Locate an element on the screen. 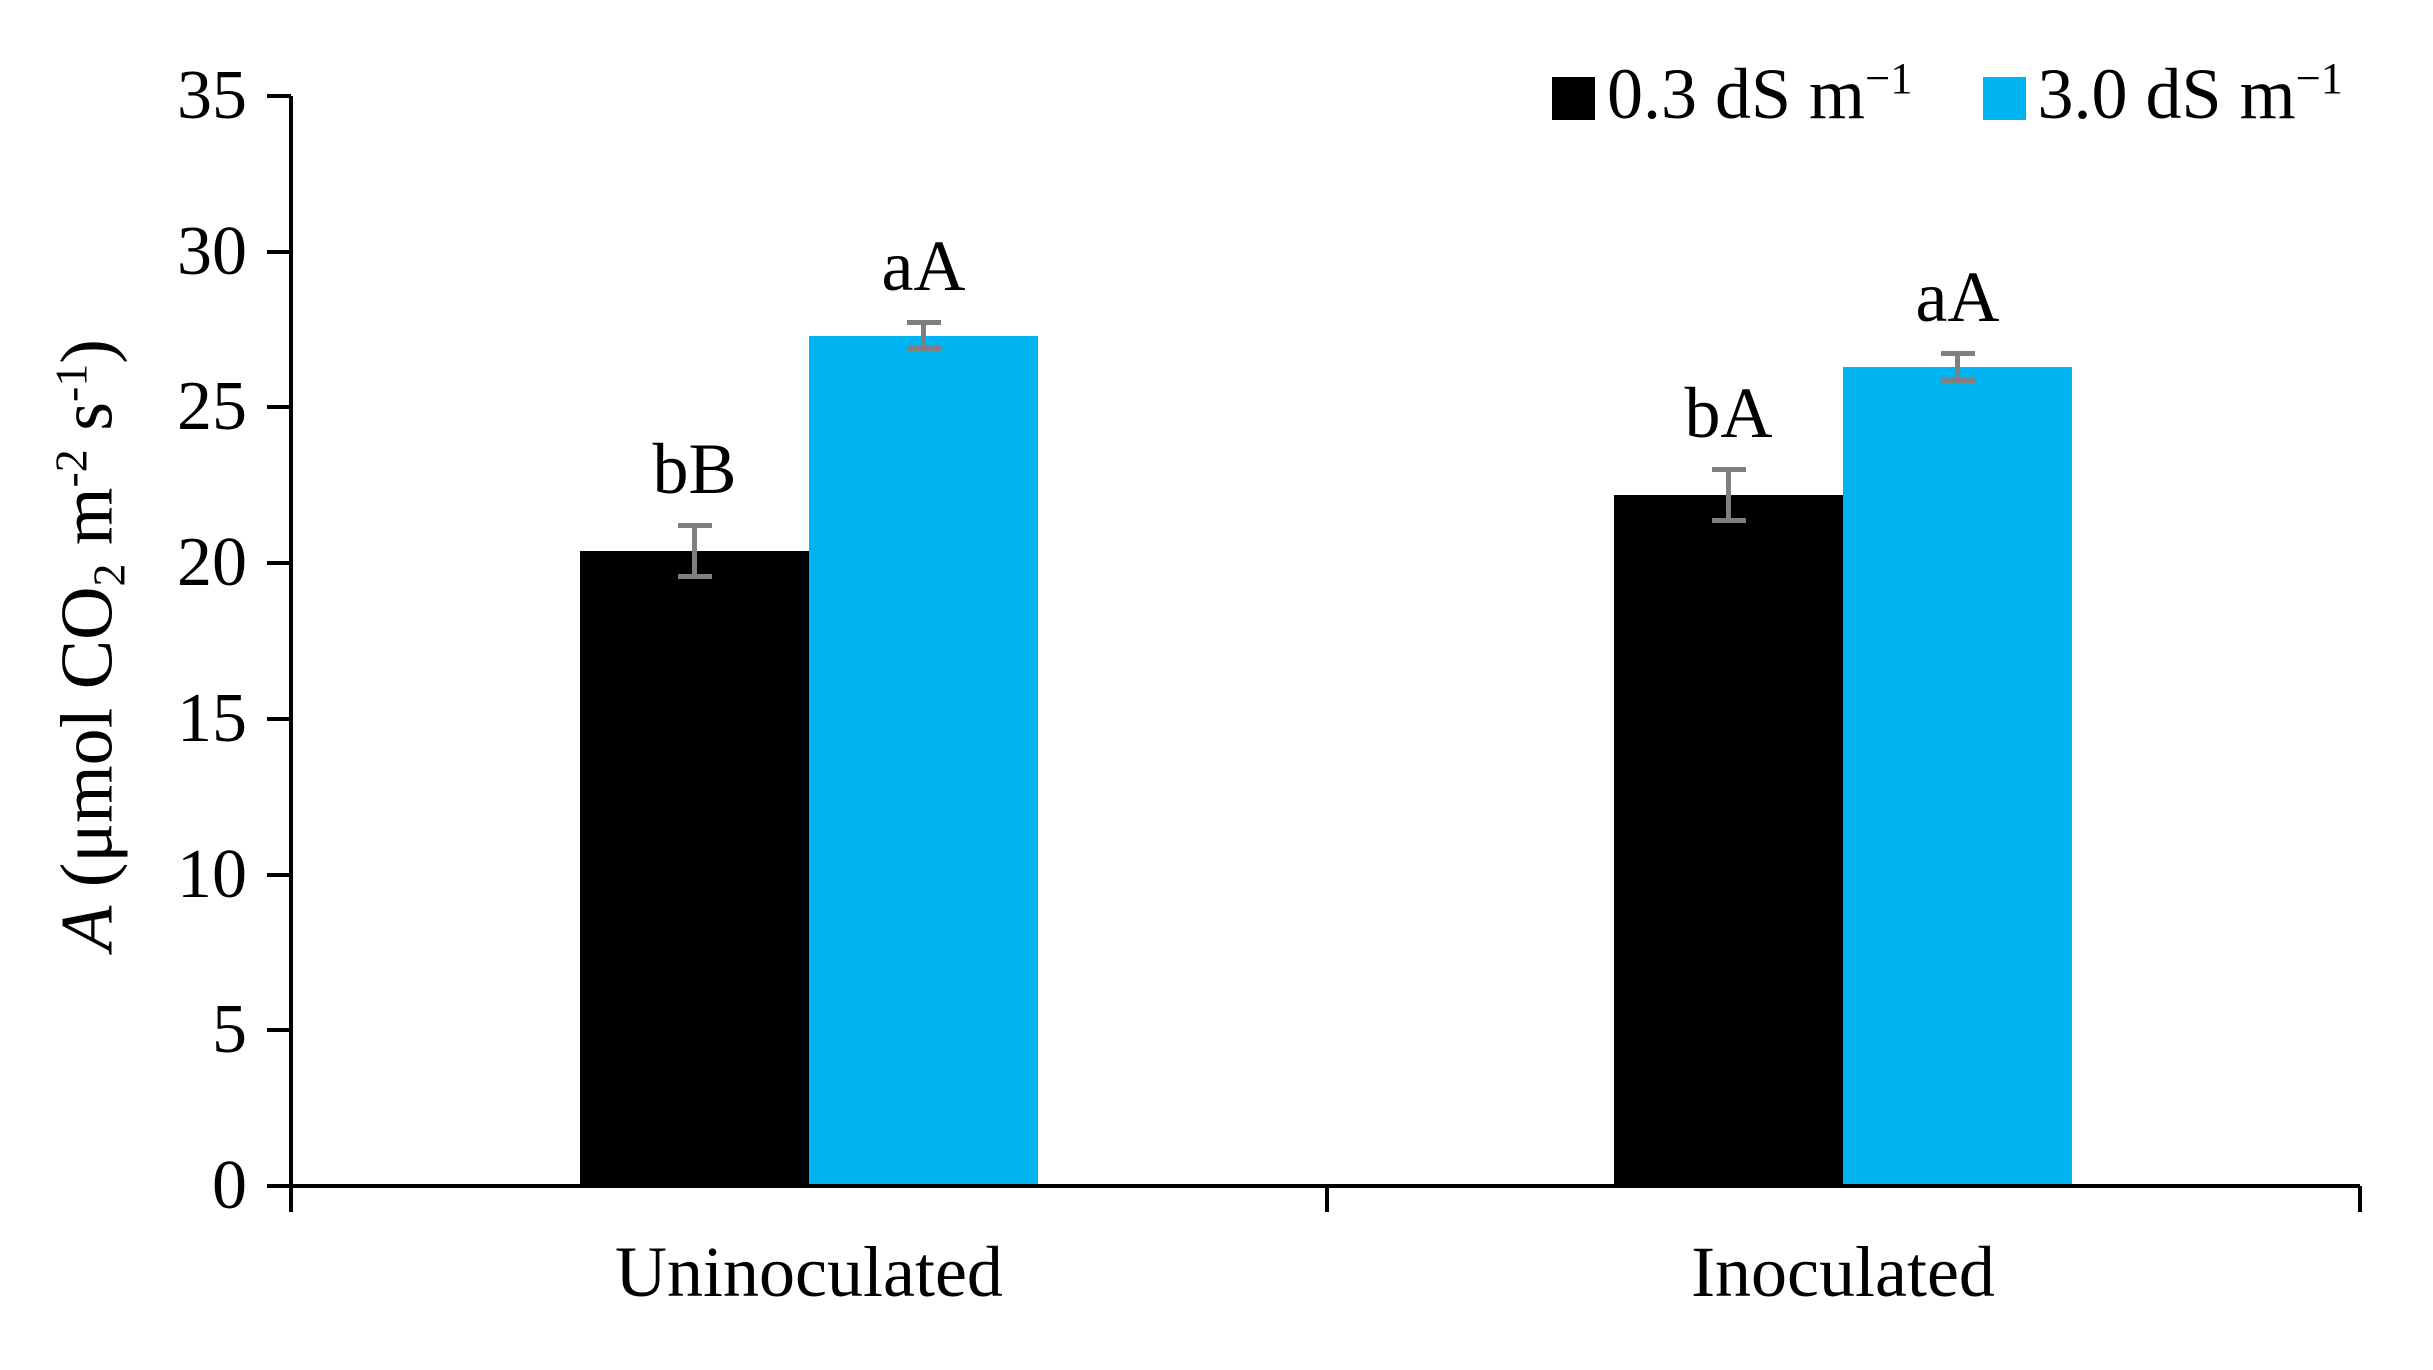 Image resolution: width=2433 pixels, height=1370 pixels. legend-label-text: 0.3 dS m is located at coordinates (1736, 93).